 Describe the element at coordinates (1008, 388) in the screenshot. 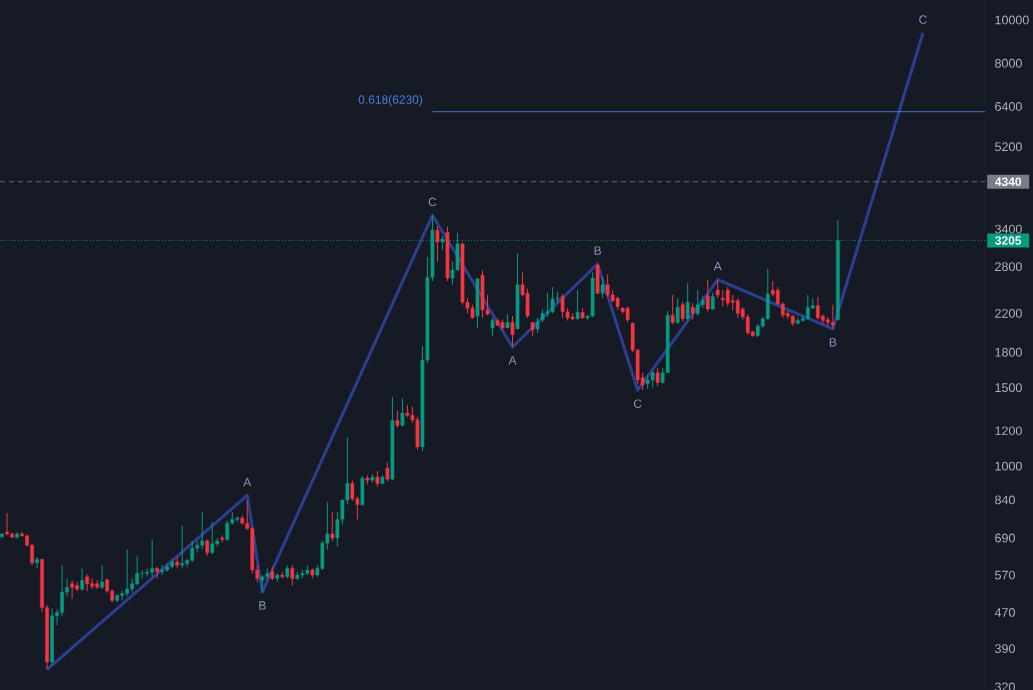

I see `y-tick-label: 1500` at that location.